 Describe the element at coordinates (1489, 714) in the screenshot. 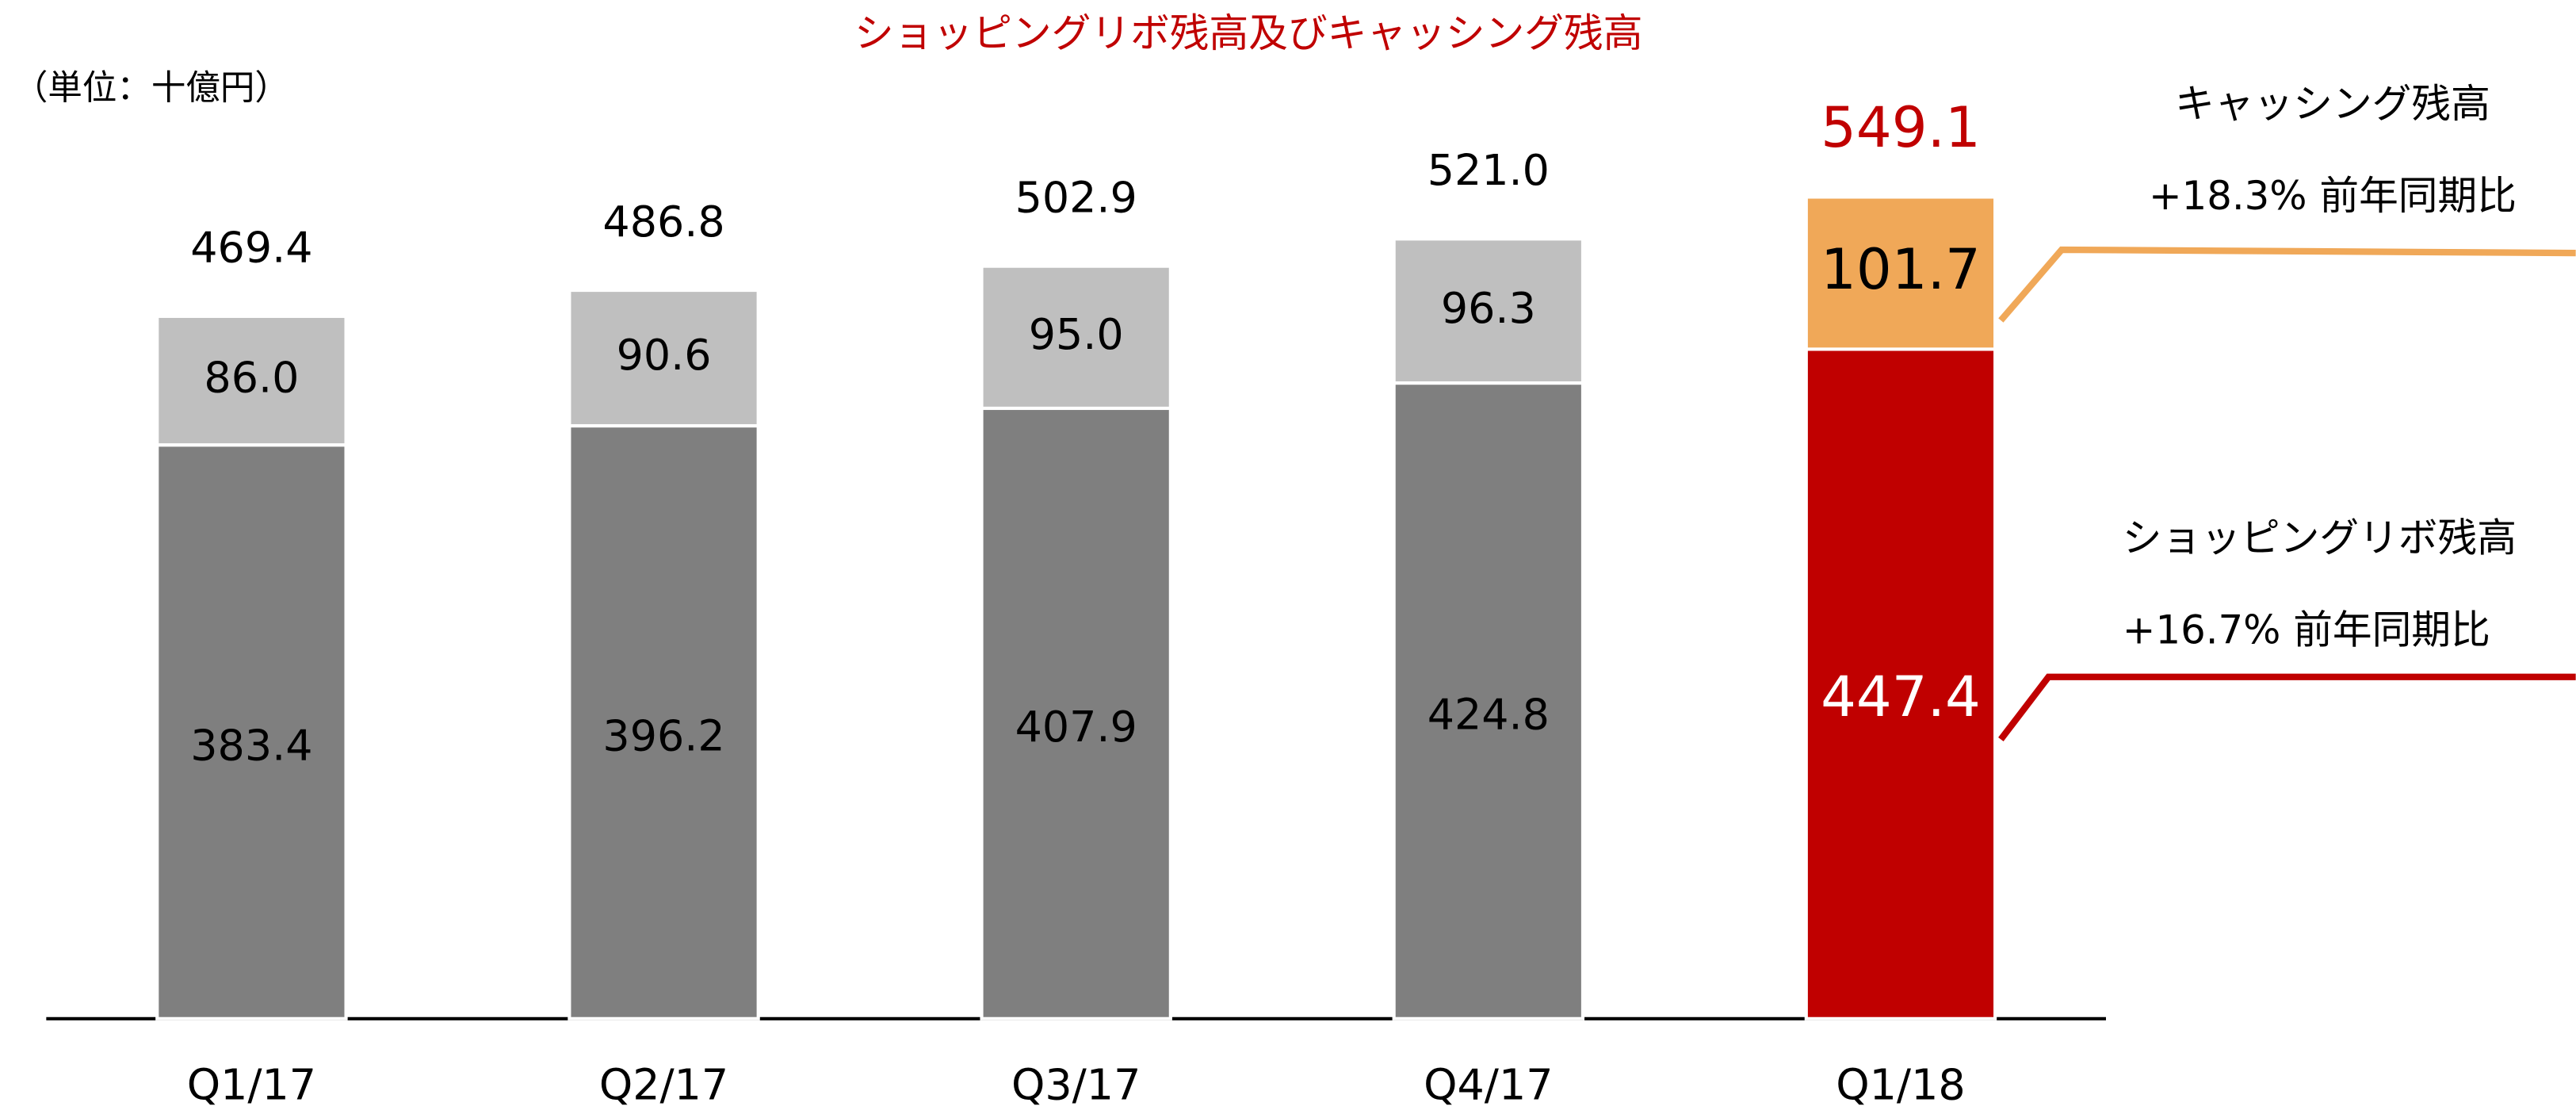

I see `data-label: 424.8` at that location.